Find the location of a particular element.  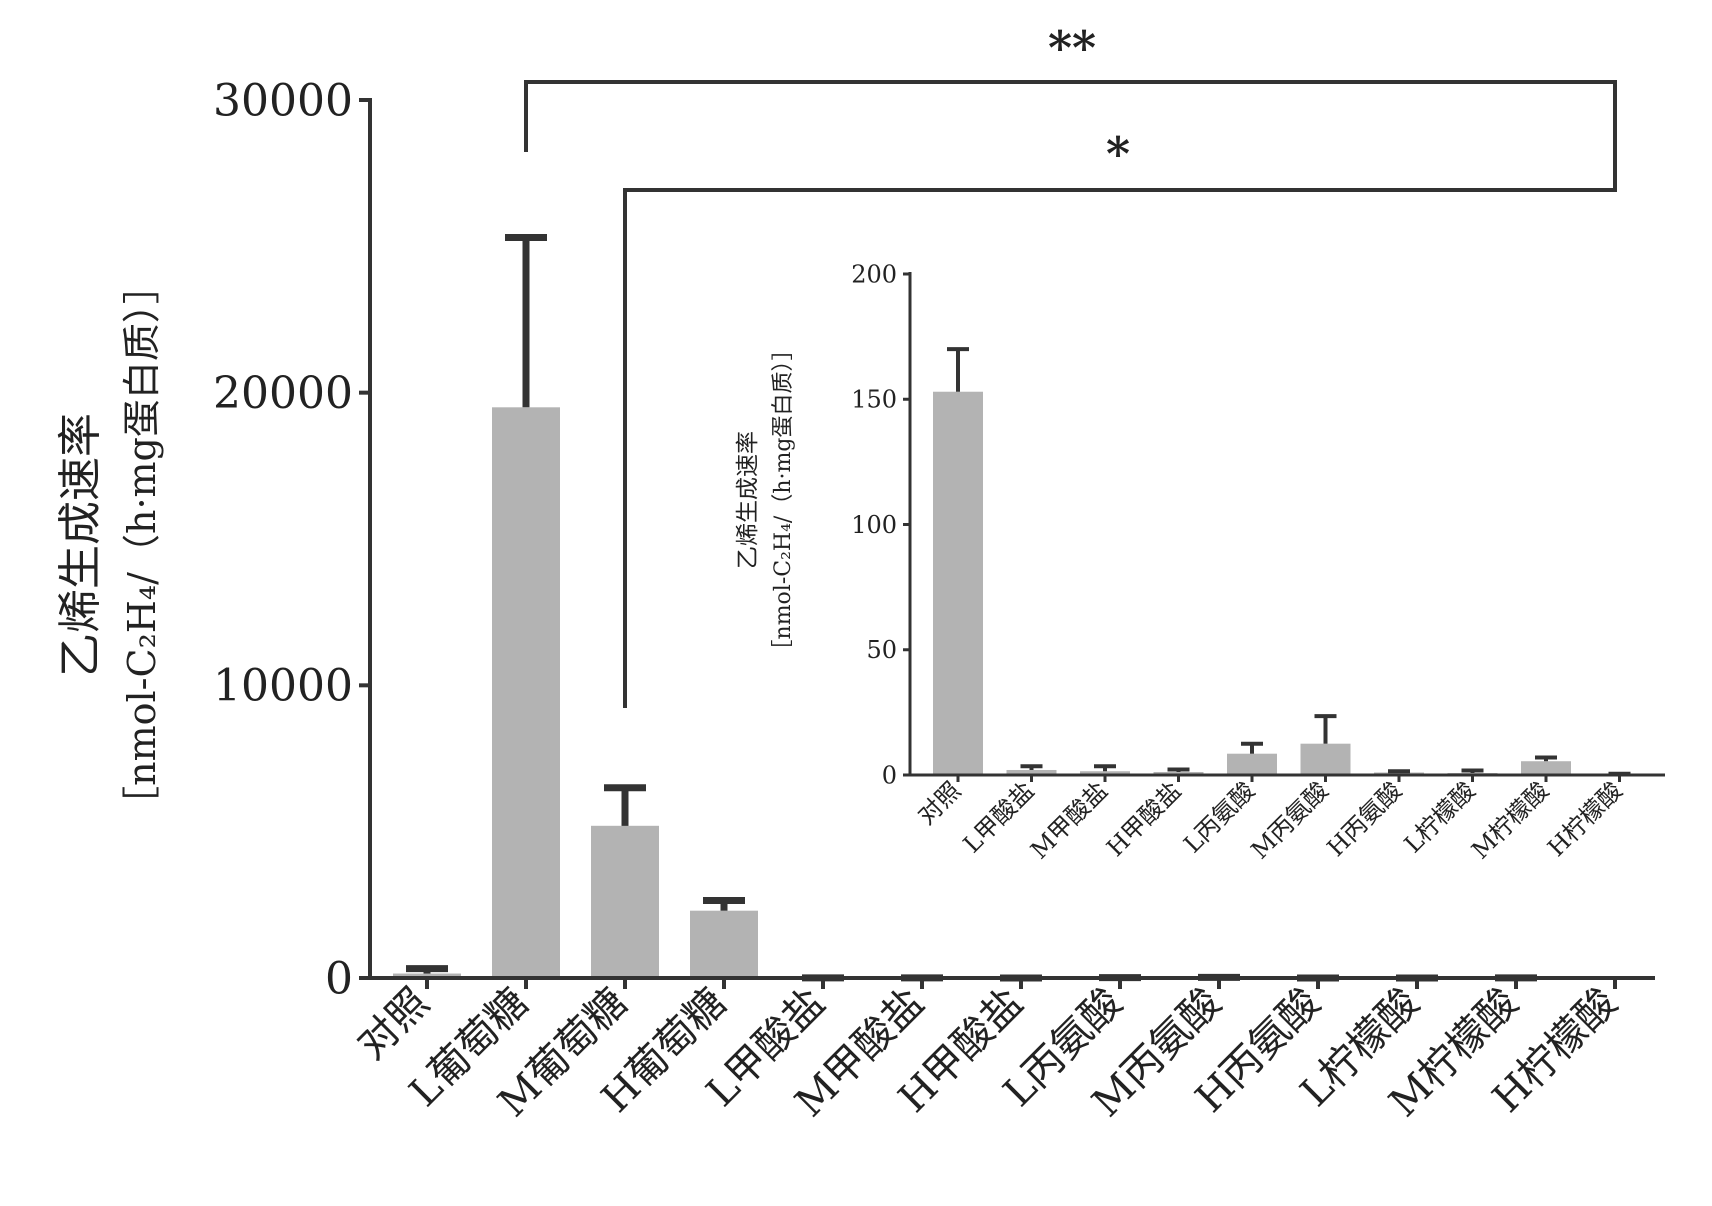

y-tick-label: 100 is located at coordinates (874, 525).